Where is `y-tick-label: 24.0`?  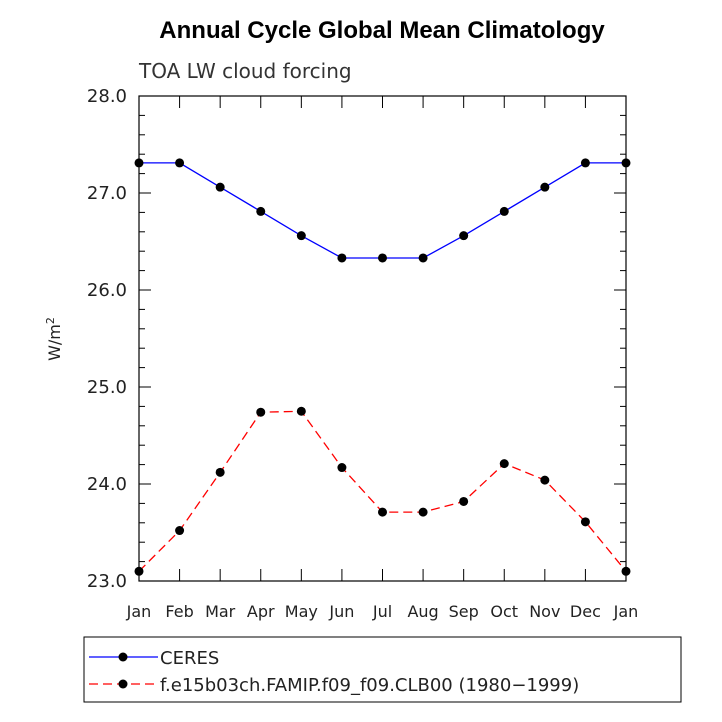 y-tick-label: 24.0 is located at coordinates (107, 484).